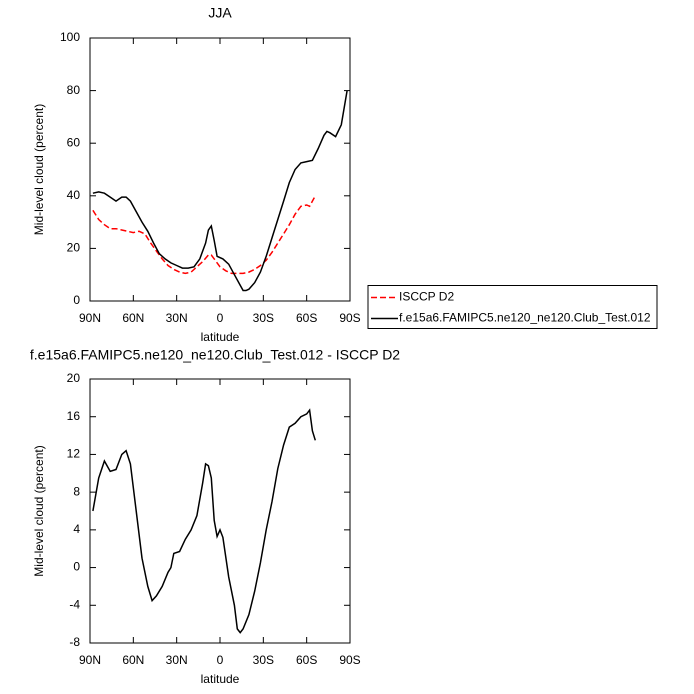 The width and height of the screenshot is (694, 694). Describe the element at coordinates (74, 90) in the screenshot. I see `y-tick-label: 80` at that location.